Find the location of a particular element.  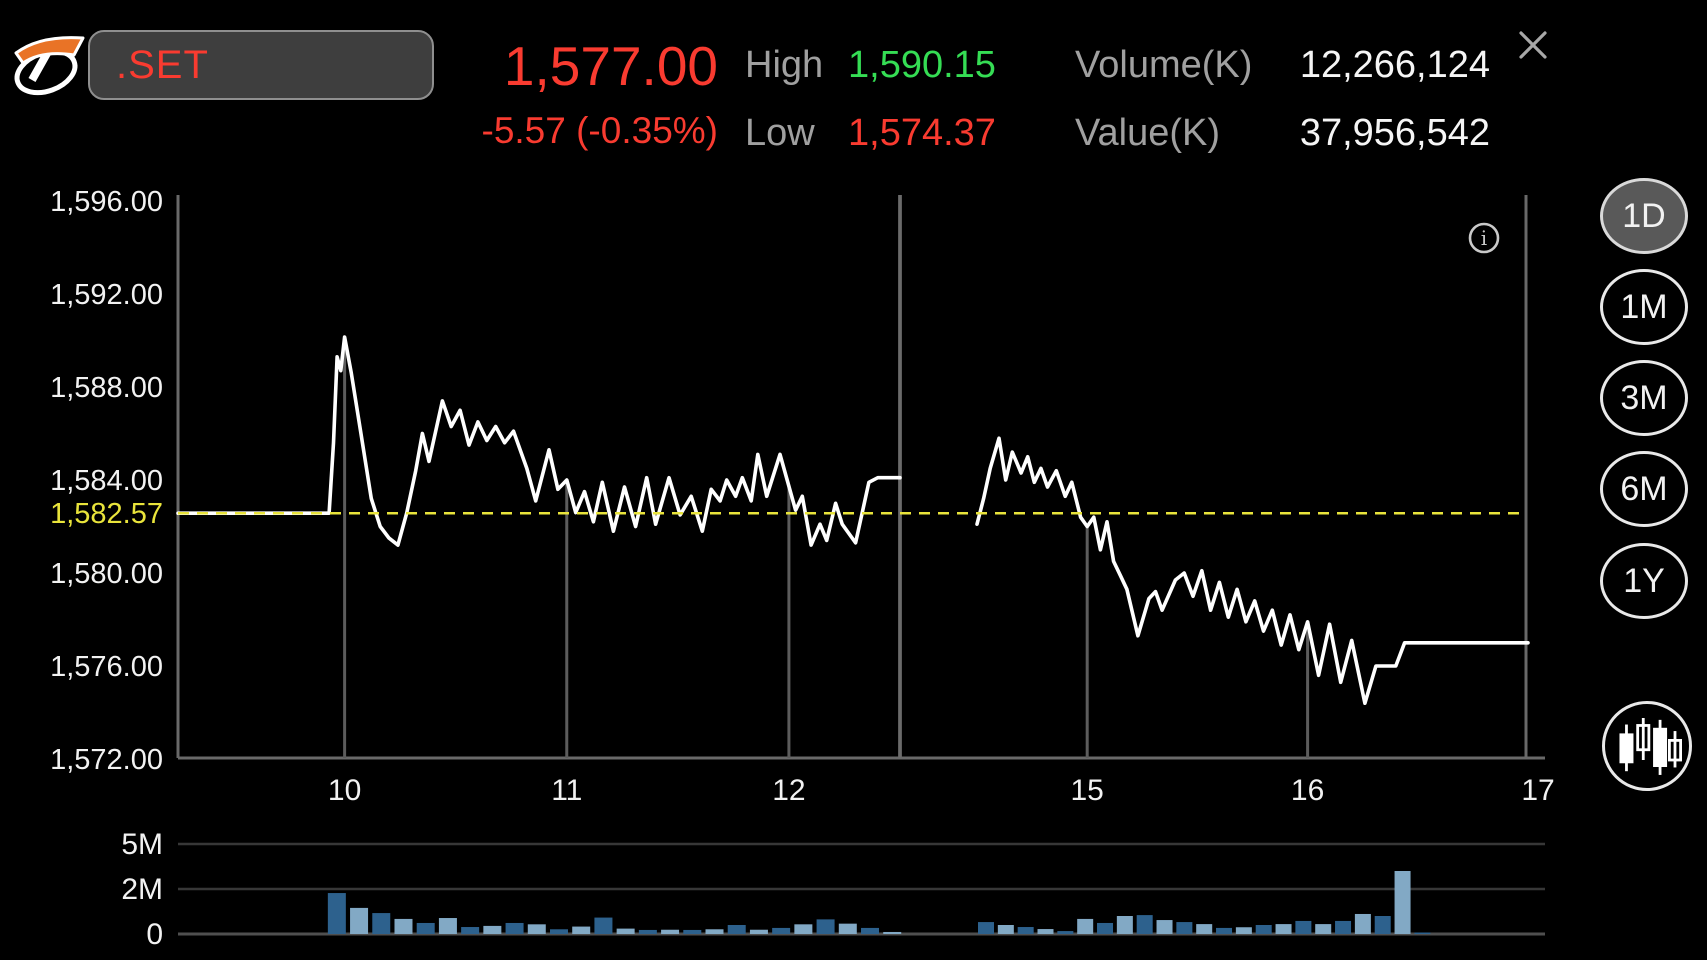

volume-tick-label: 5M is located at coordinates (142, 844).